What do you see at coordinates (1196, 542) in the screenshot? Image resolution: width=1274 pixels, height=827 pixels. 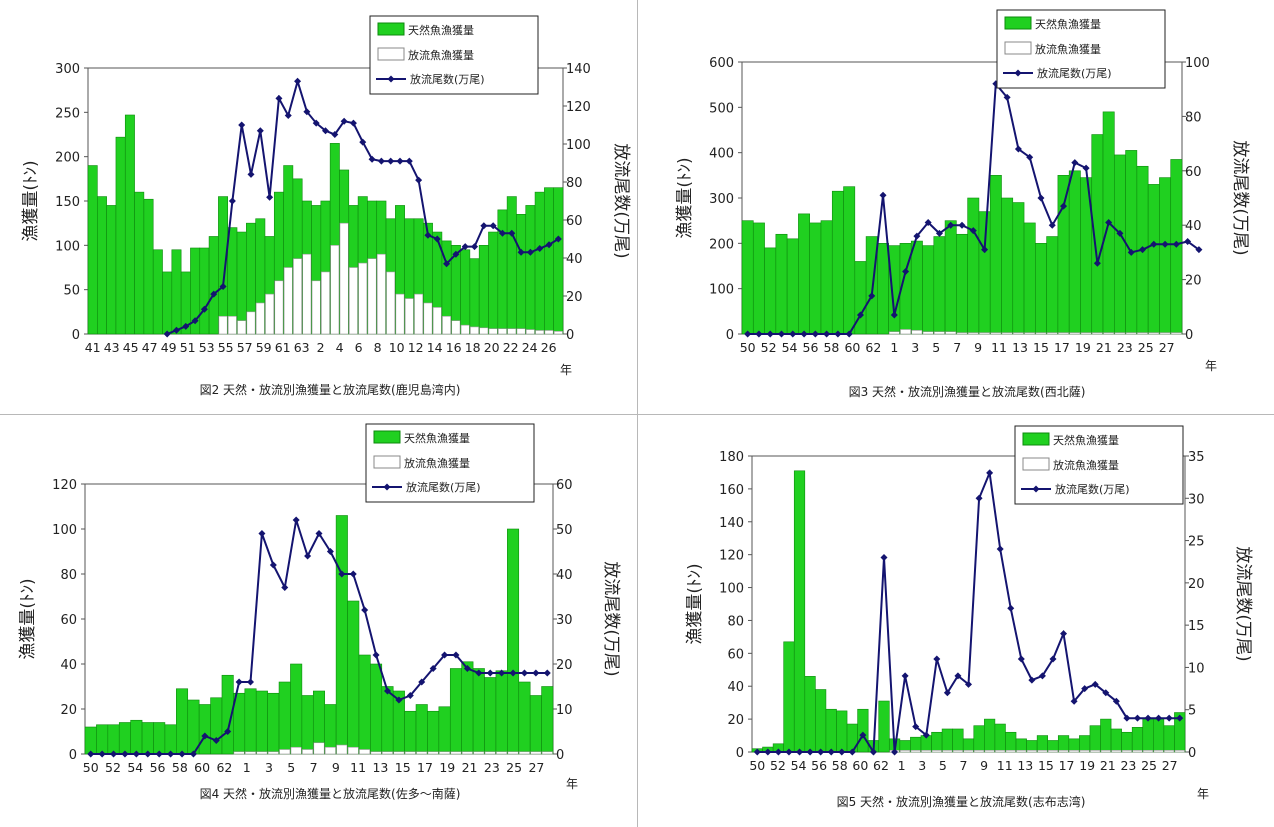 I see `y2-tick-label: 25` at bounding box center [1196, 542].